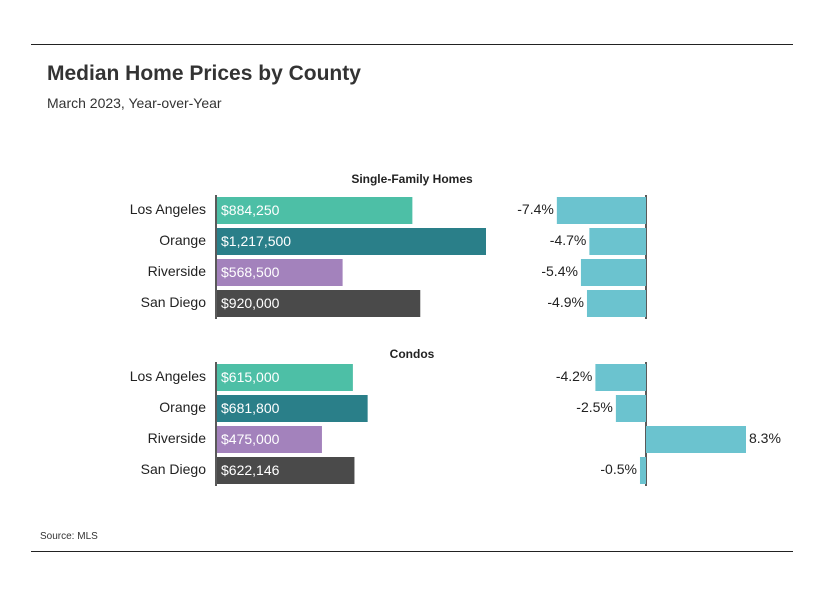  I want to click on single-family-change-label-riverside: -5.4%, so click(559, 271).